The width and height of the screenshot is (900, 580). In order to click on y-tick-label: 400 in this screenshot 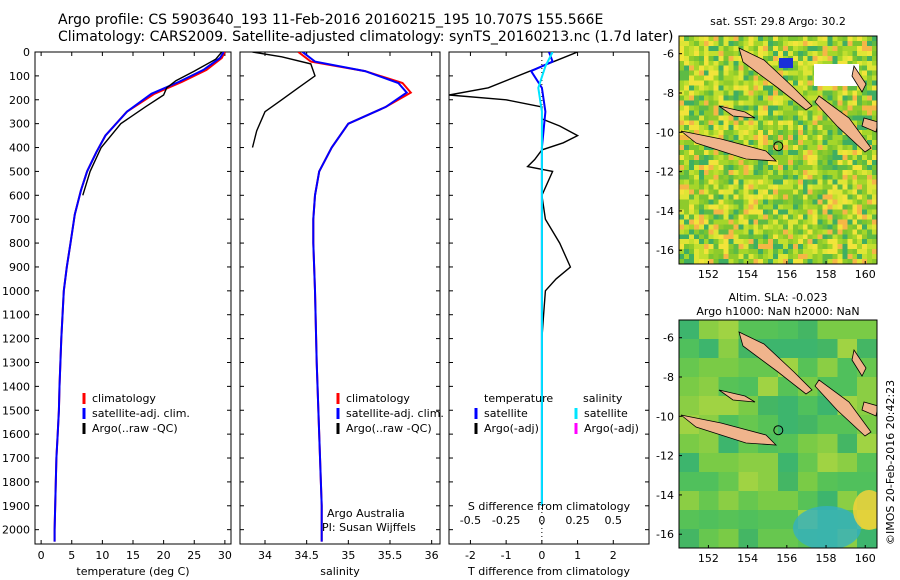, I will do `click(19, 148)`.